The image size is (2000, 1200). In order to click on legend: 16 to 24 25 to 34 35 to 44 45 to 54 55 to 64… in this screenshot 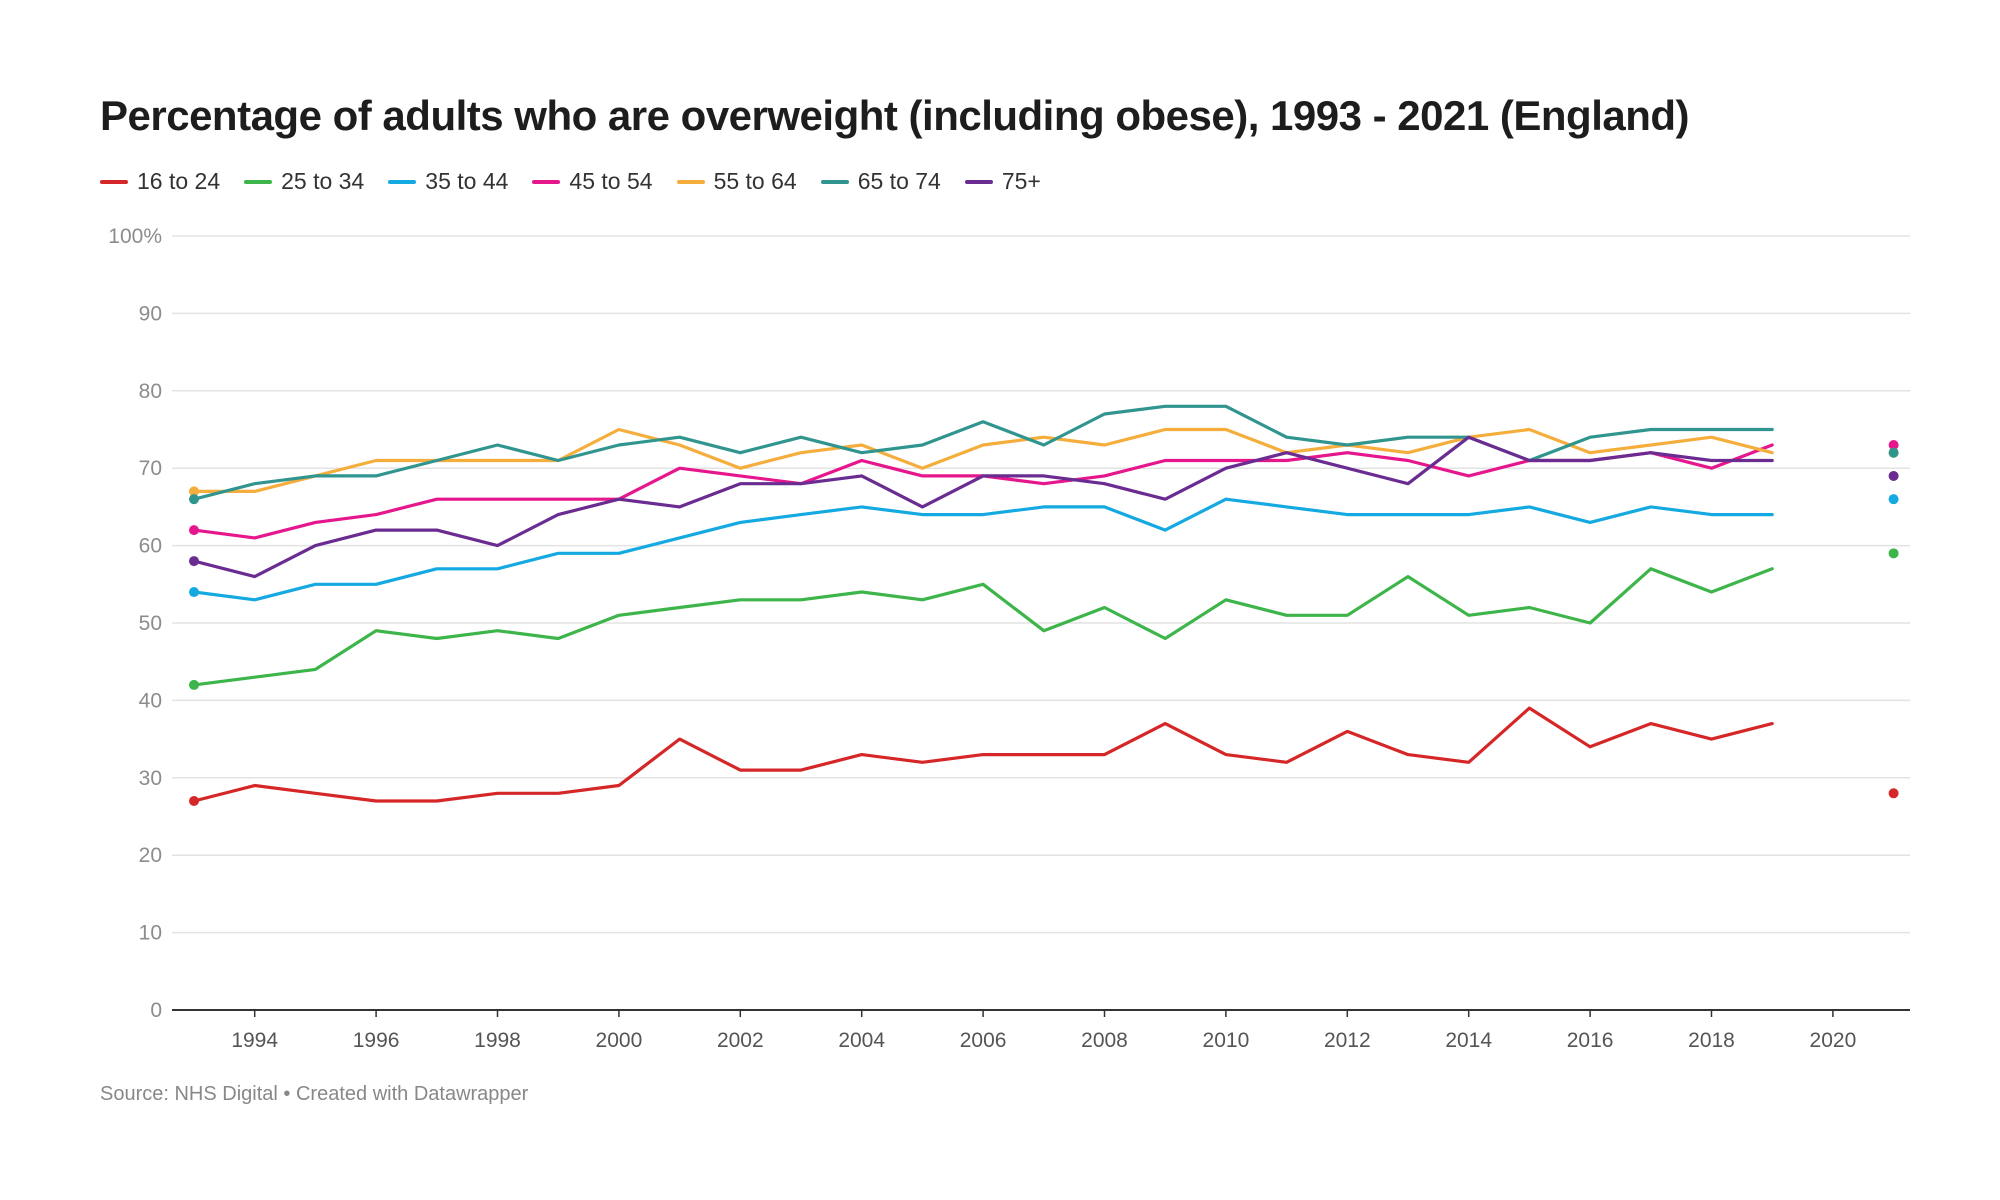, I will do `click(582, 181)`.